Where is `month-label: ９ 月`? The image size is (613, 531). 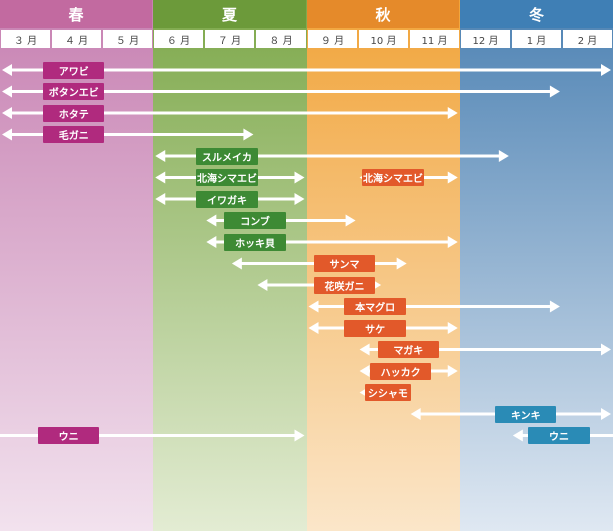 month-label: ９ 月 is located at coordinates (332, 39).